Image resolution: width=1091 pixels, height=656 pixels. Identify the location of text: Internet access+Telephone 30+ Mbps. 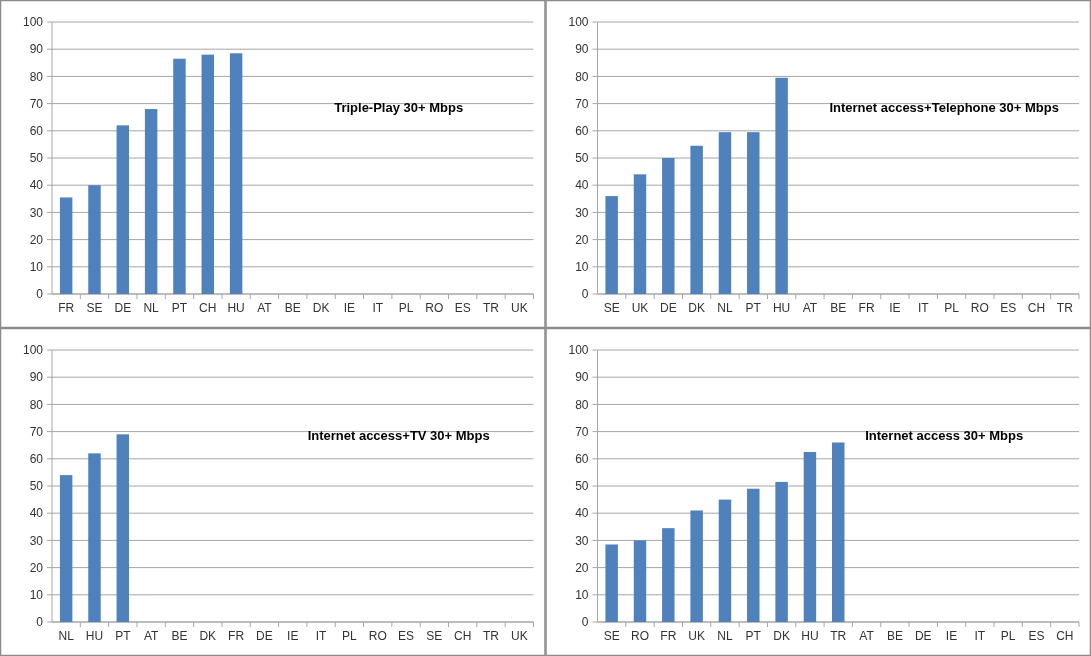
(944, 107).